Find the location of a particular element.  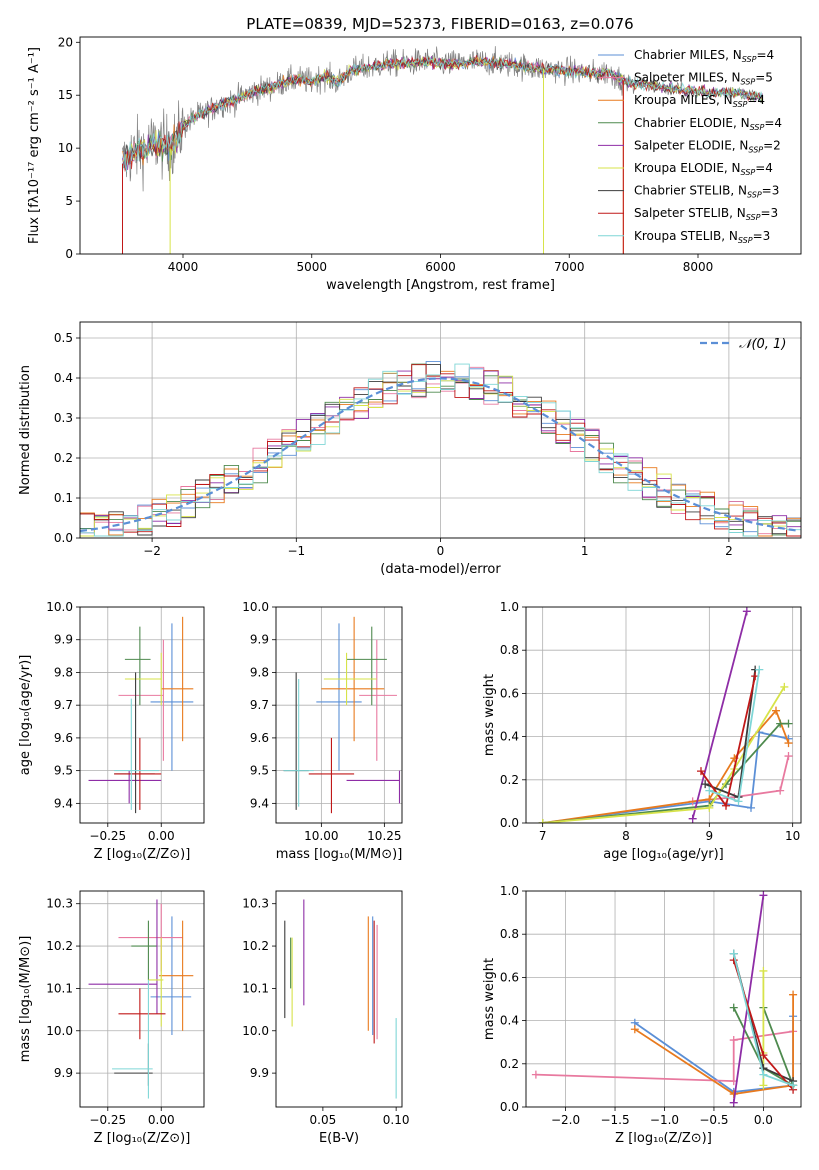

plot-area-weight-vs-age is located at coordinates (663, 715).